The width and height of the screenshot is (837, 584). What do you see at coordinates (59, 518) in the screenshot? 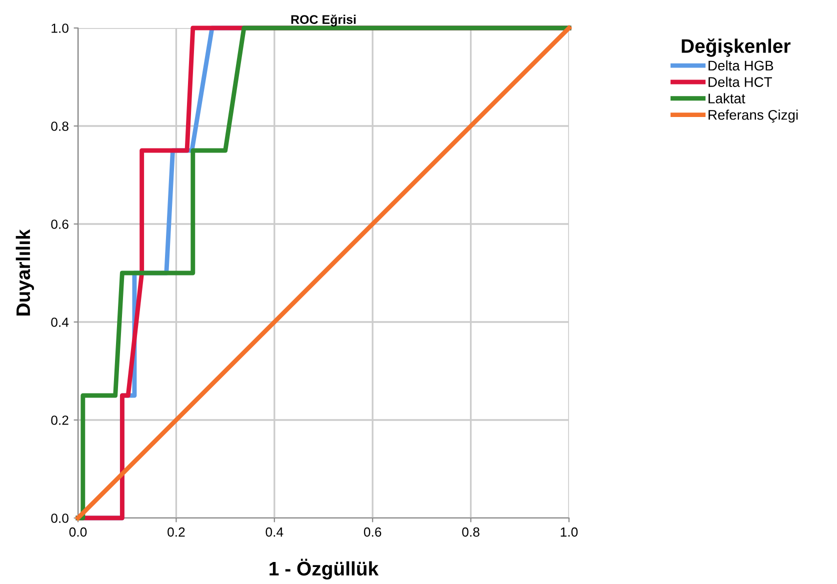
I see `y-tick-label: 0.0` at bounding box center [59, 518].